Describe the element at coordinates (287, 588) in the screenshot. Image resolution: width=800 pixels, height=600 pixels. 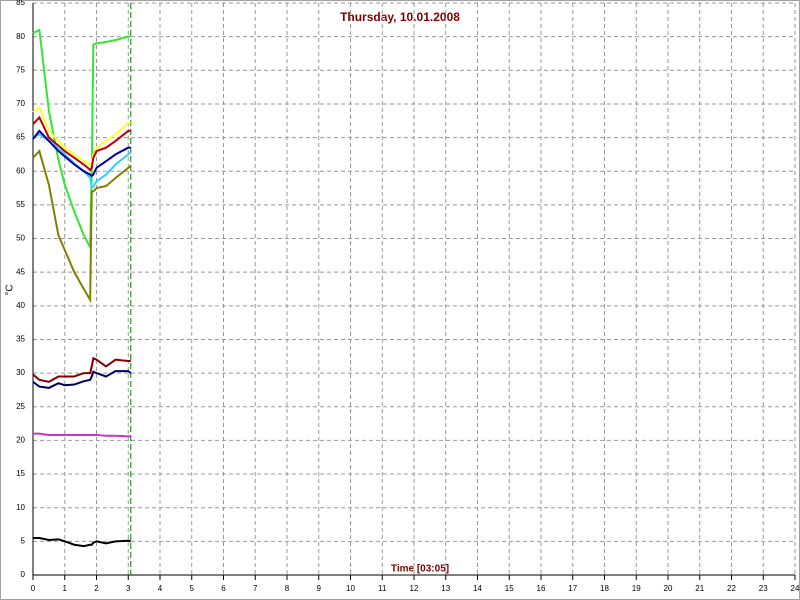
I see `x-tick-label: 8` at that location.